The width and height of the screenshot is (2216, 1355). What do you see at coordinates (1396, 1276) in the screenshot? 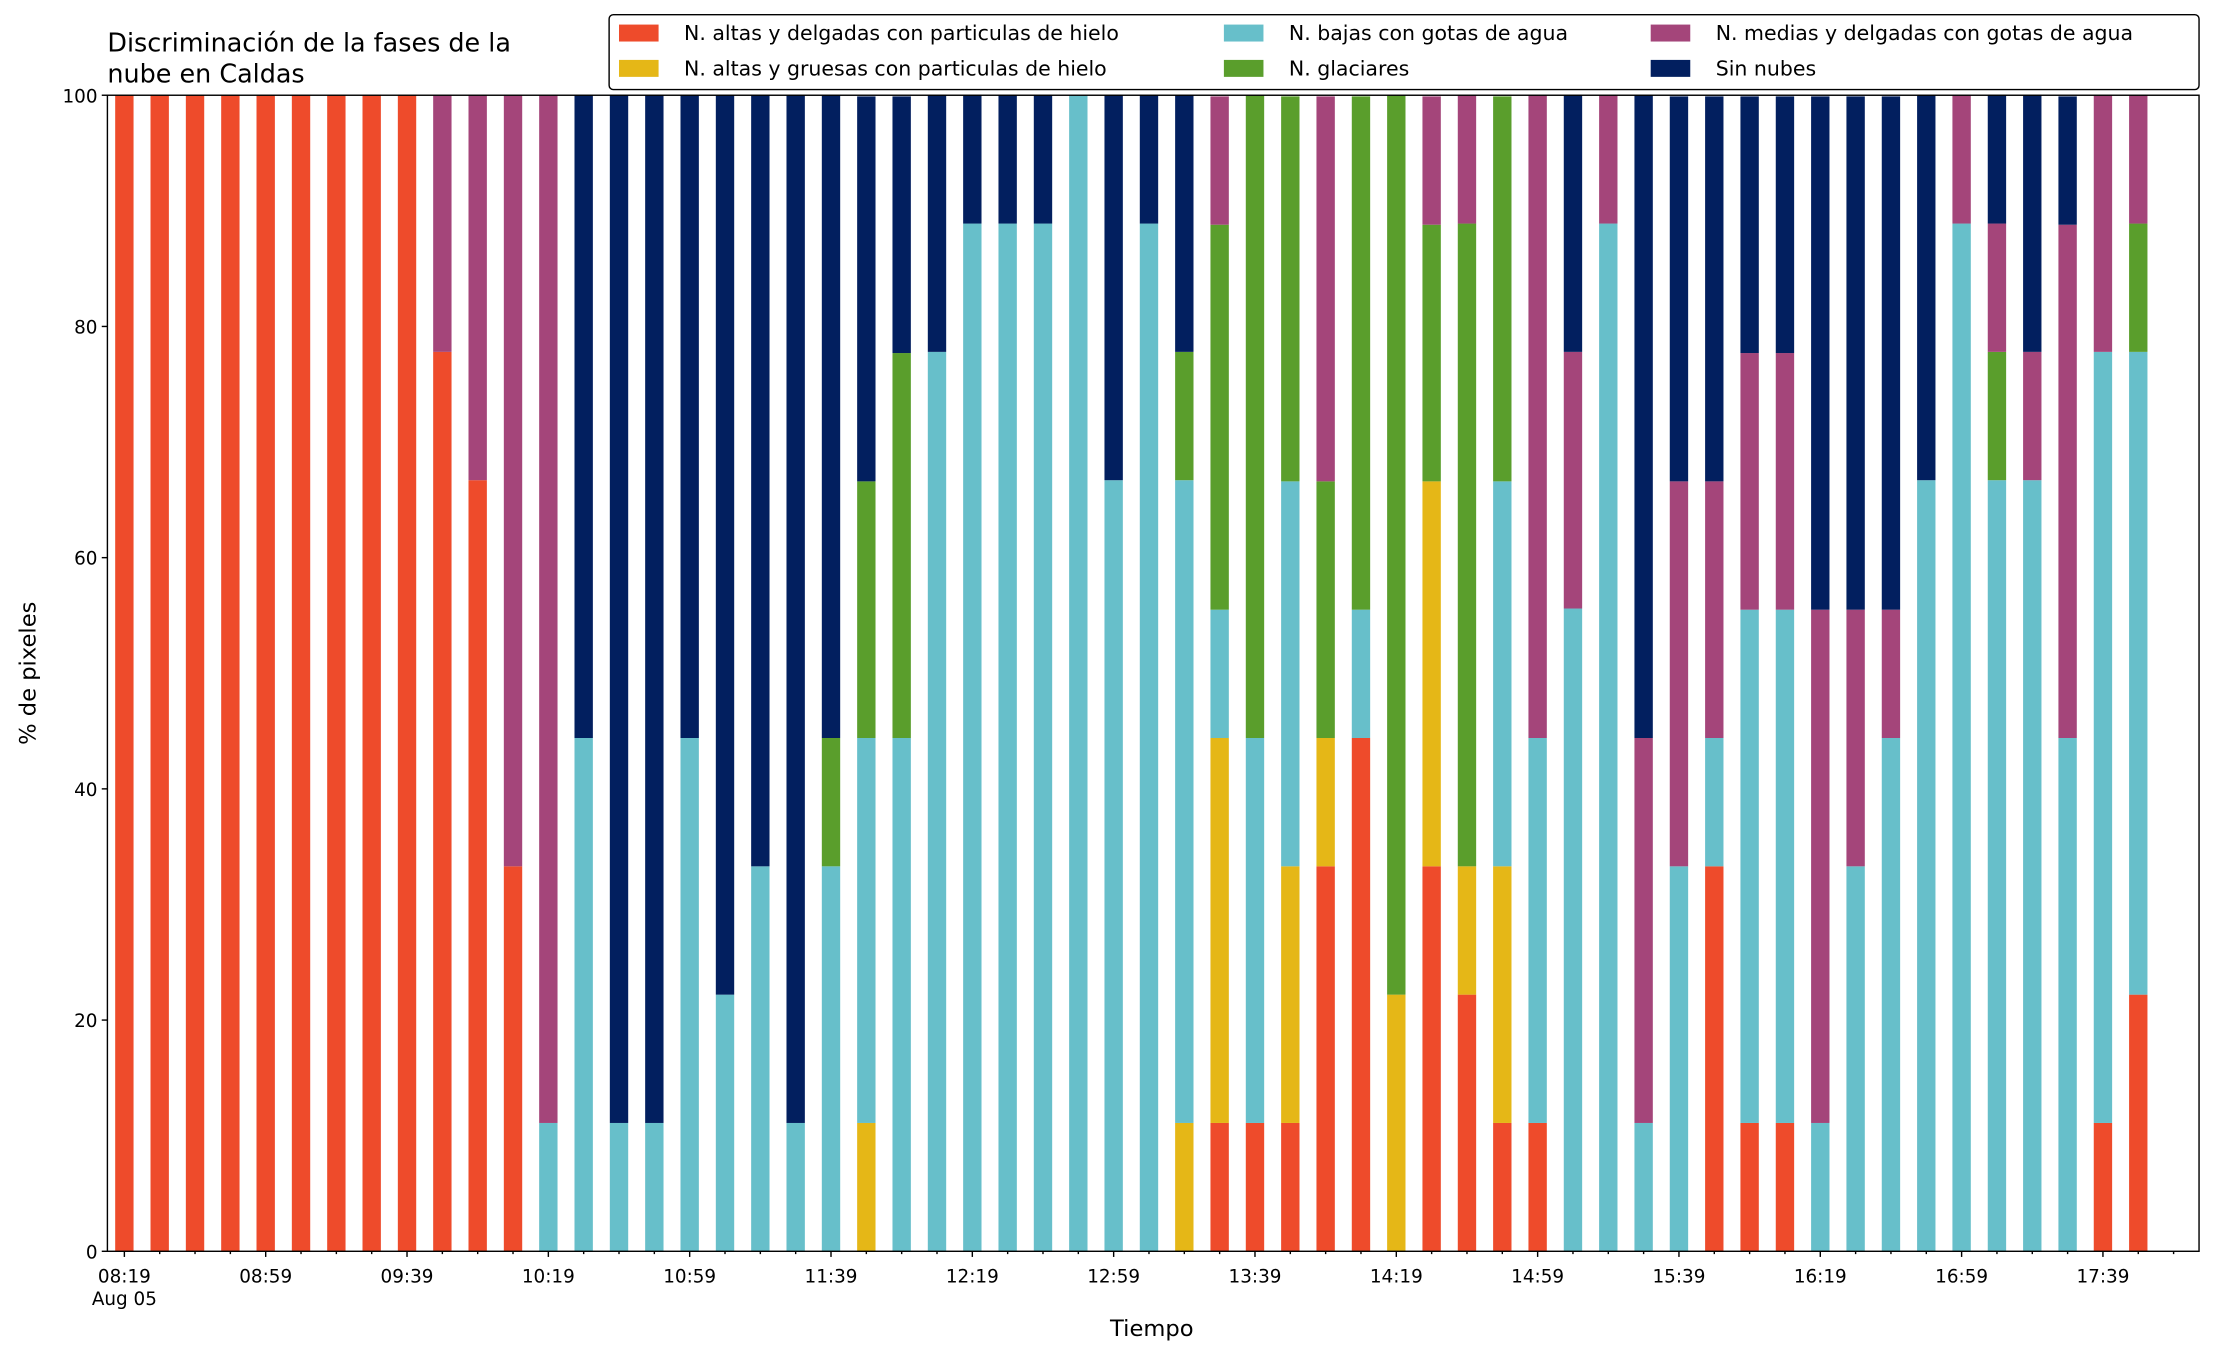
I see `x-tick-label: 14:19` at bounding box center [1396, 1276].